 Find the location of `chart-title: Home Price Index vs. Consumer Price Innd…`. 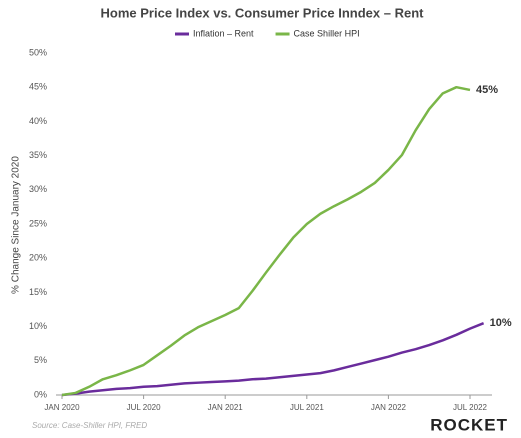

chart-title: Home Price Index vs. Consumer Price Innd… is located at coordinates (263, 12).